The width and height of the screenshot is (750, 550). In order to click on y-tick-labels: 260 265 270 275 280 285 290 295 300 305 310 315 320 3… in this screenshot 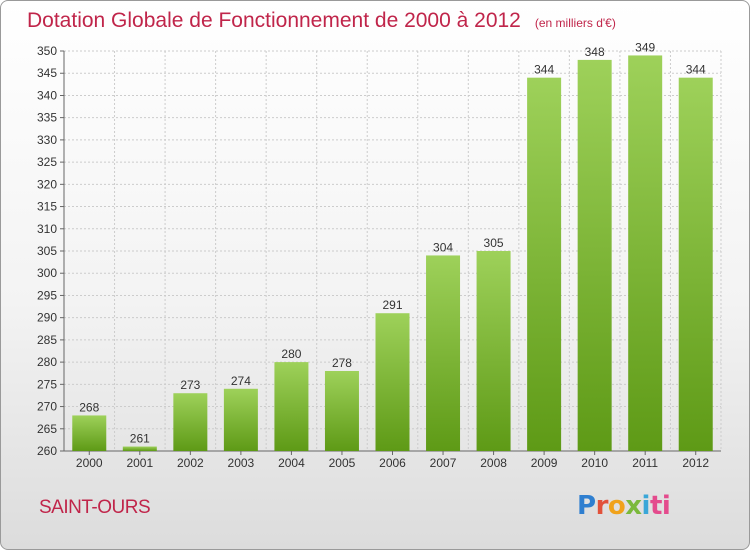, I will do `click(47, 251)`.